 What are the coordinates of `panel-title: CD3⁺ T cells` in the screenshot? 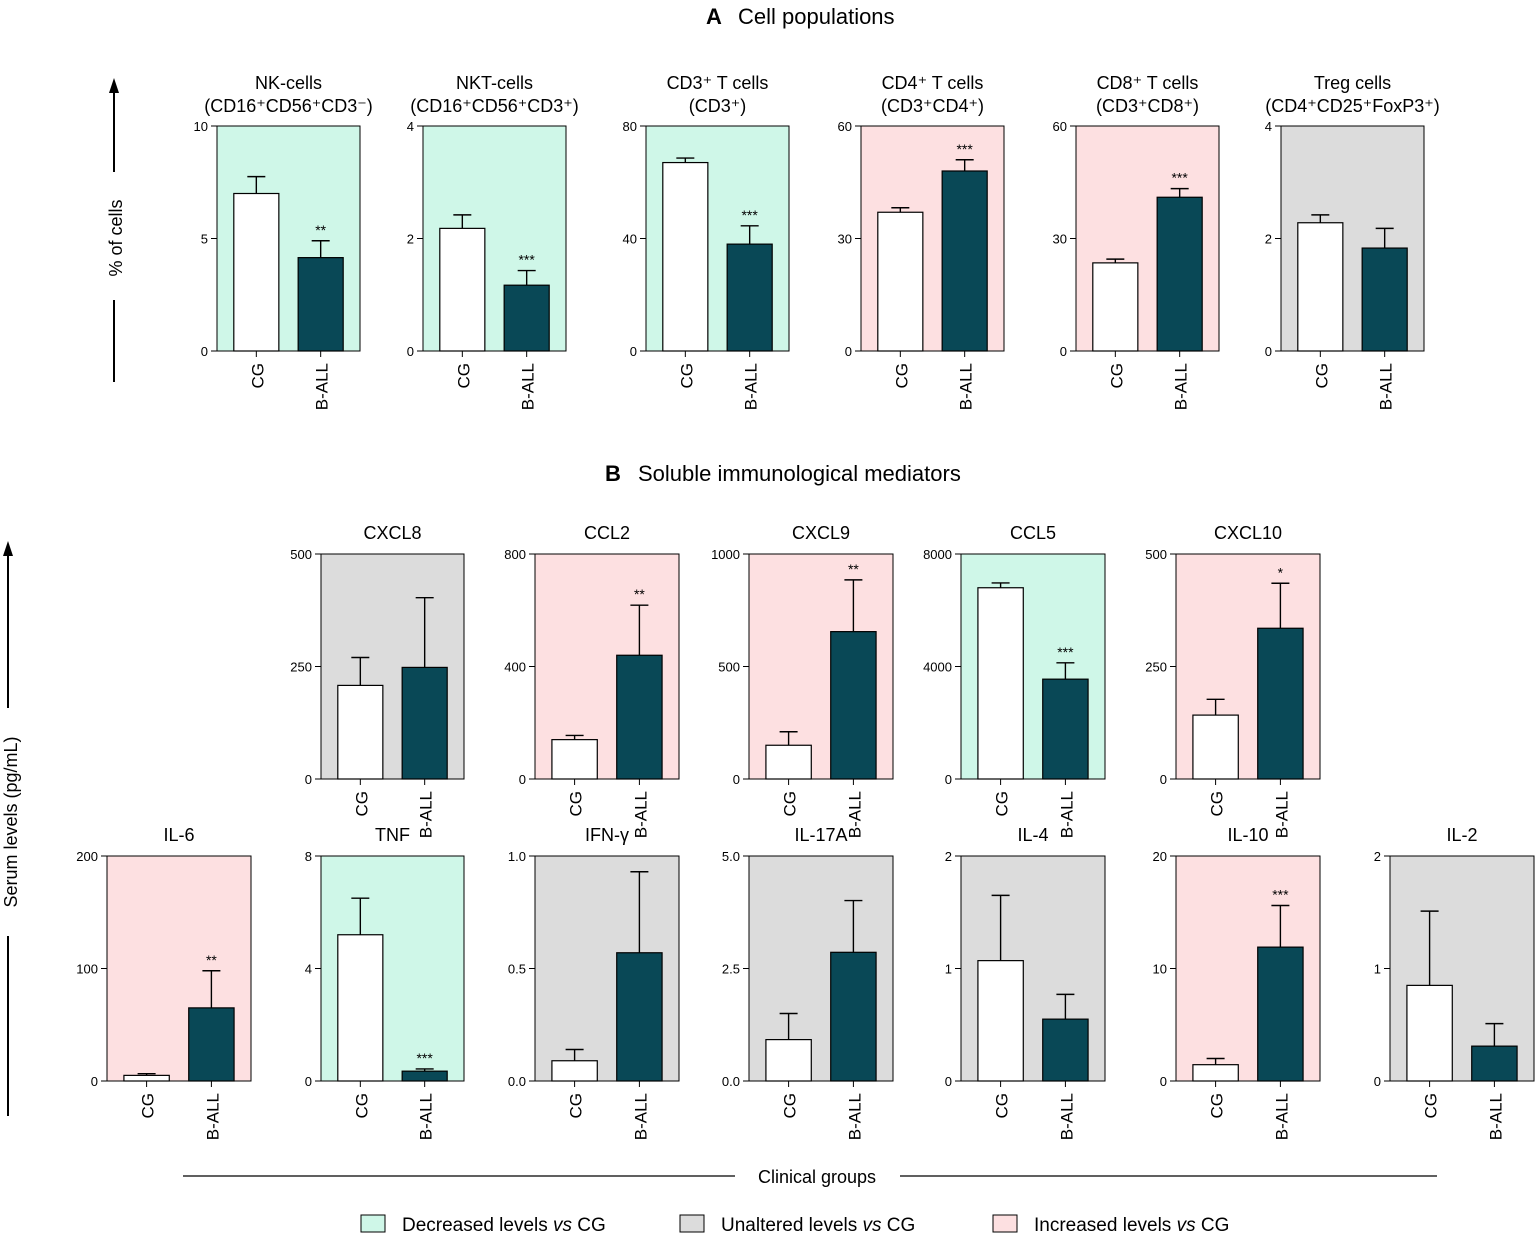 It's located at (718, 83).